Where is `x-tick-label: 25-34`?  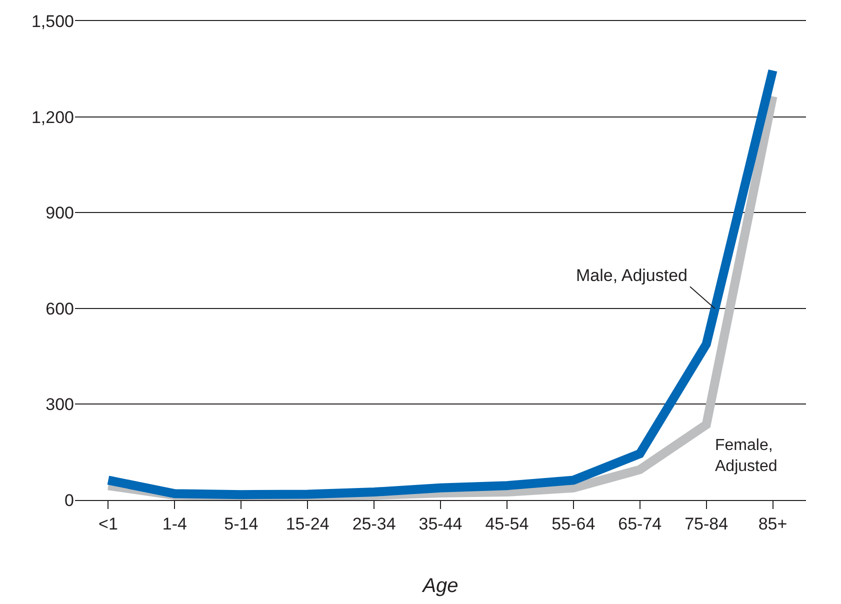
x-tick-label: 25-34 is located at coordinates (374, 524).